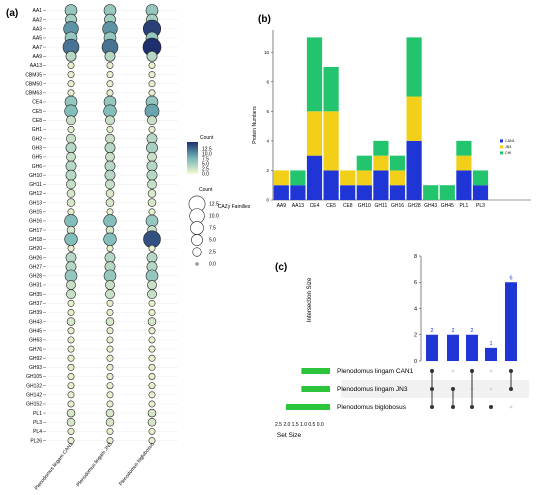 This screenshot has width=550, height=495. I want to click on x-tick-label: AA13, so click(298, 206).